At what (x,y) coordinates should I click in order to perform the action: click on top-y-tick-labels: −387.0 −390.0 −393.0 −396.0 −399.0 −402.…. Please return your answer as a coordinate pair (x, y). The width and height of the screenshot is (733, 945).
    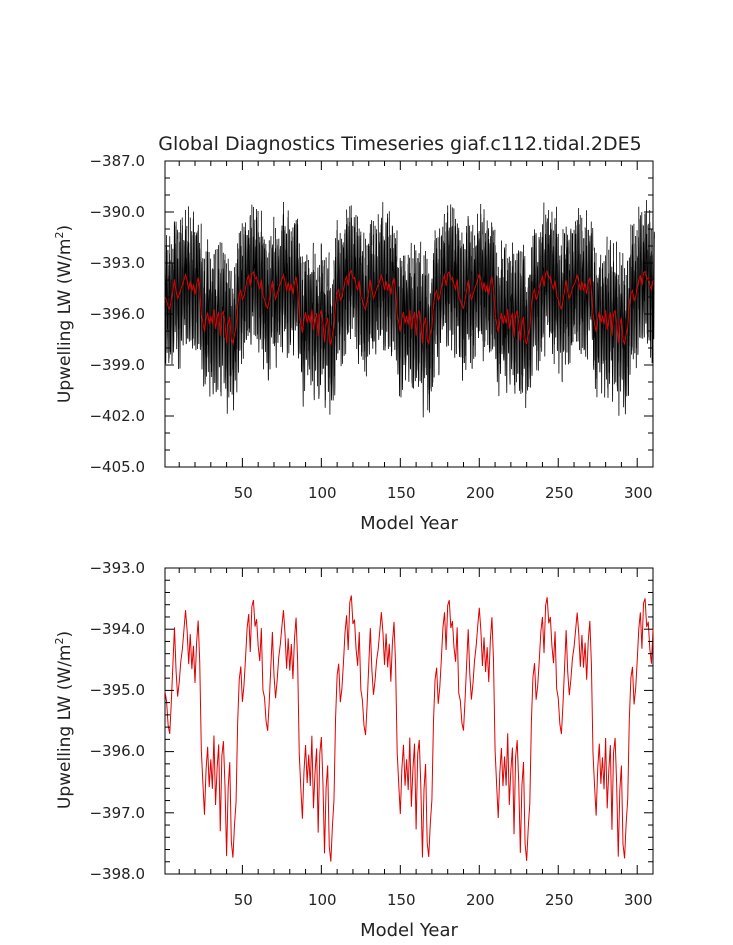
    Looking at the image, I should click on (117, 314).